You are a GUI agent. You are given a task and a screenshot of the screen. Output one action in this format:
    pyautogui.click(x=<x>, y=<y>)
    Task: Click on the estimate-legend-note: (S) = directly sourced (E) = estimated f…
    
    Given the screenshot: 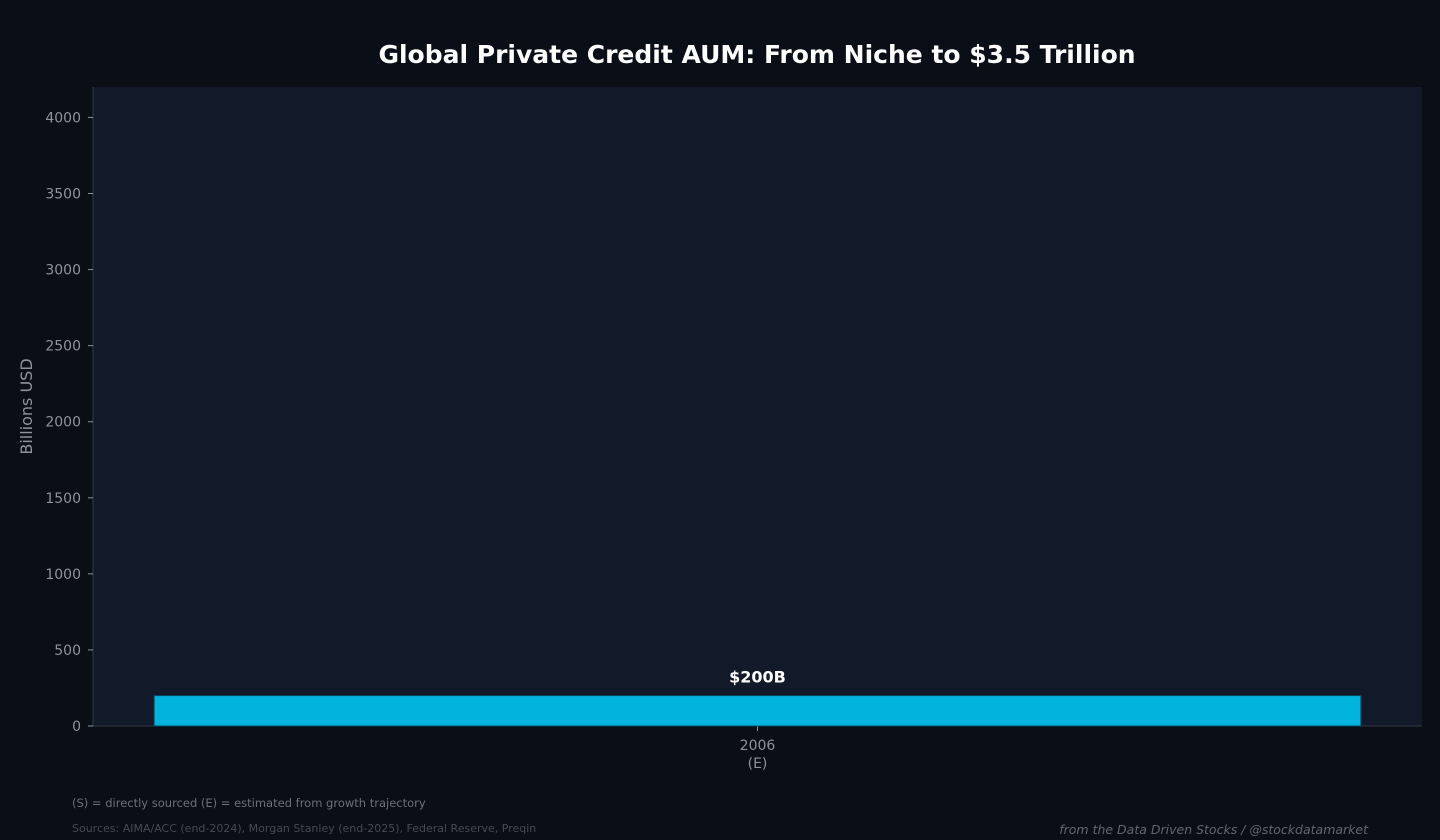 What is the action you would take?
    pyautogui.click(x=249, y=803)
    